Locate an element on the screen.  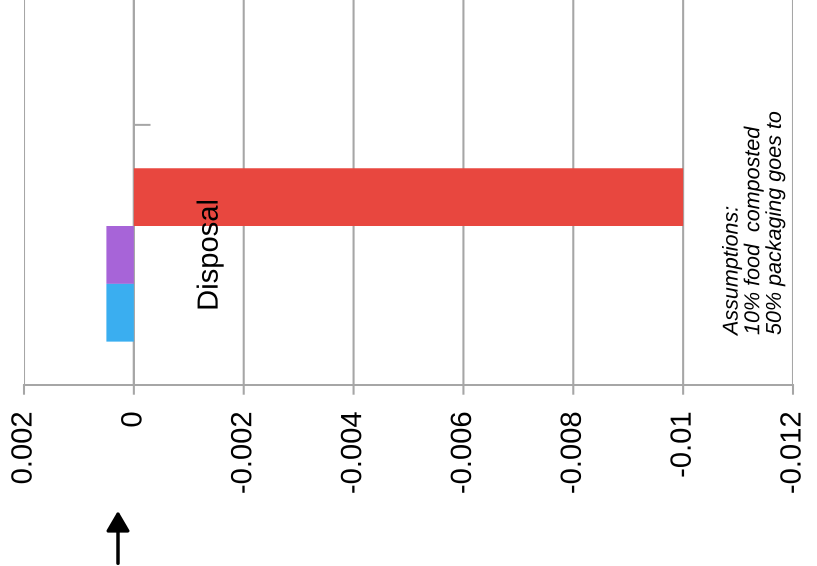
x-tick-label: -0.008 is located at coordinates (571, 452).